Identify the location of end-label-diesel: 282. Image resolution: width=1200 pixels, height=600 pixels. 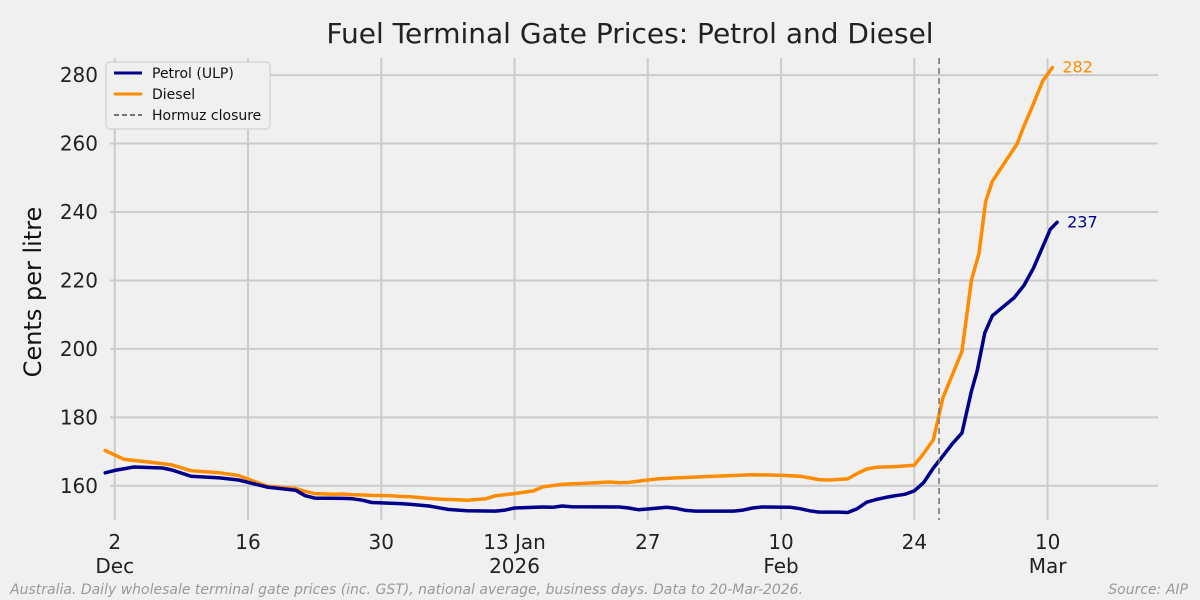
(1077, 67).